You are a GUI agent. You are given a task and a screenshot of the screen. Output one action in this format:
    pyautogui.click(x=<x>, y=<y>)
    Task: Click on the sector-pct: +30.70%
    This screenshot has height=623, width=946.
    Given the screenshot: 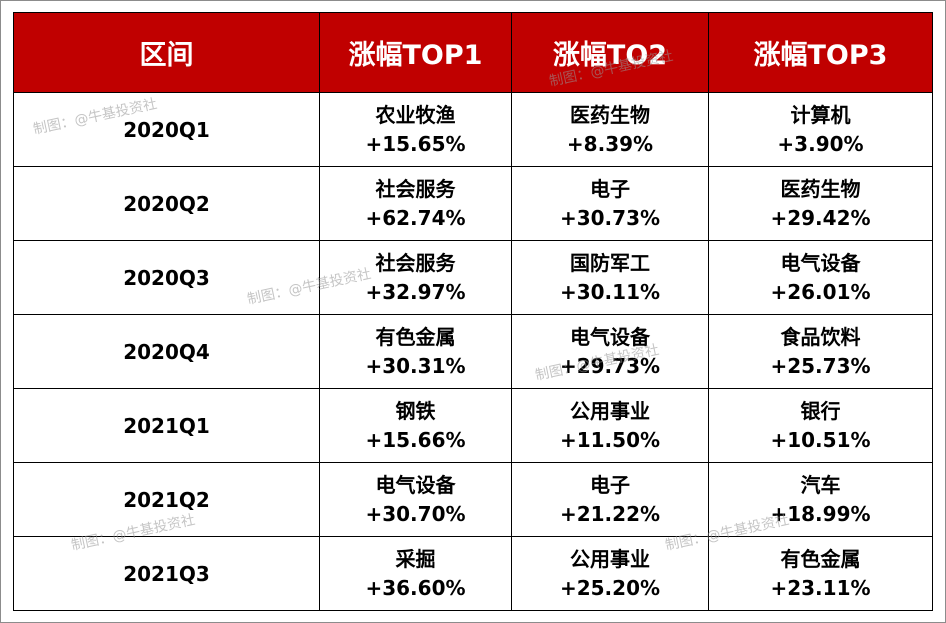 What is the action you would take?
    pyautogui.click(x=415, y=513)
    